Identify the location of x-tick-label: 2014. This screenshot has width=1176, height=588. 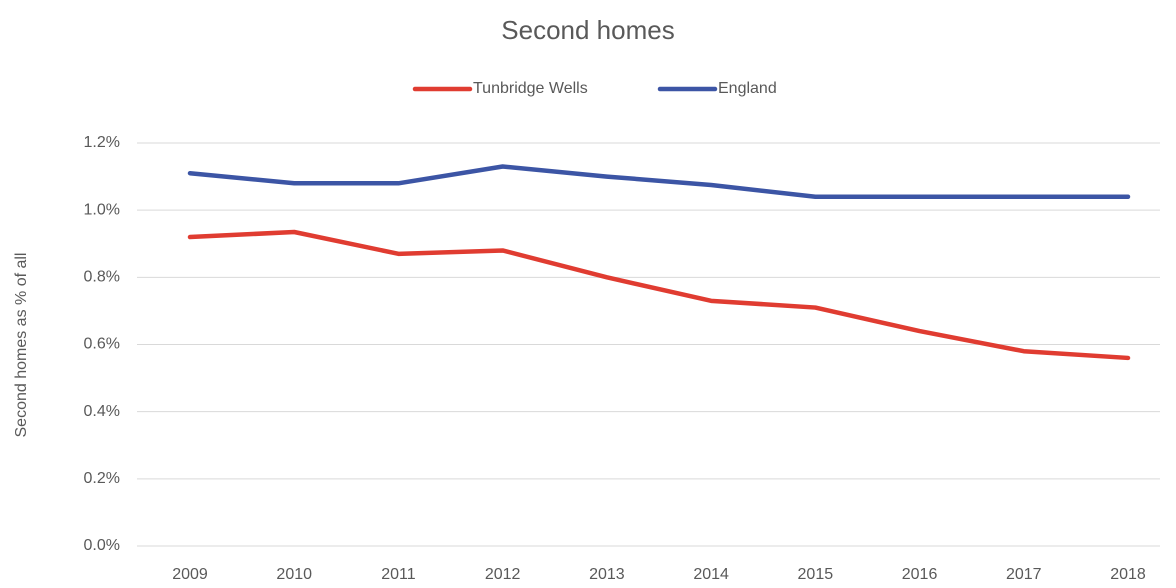
(711, 574).